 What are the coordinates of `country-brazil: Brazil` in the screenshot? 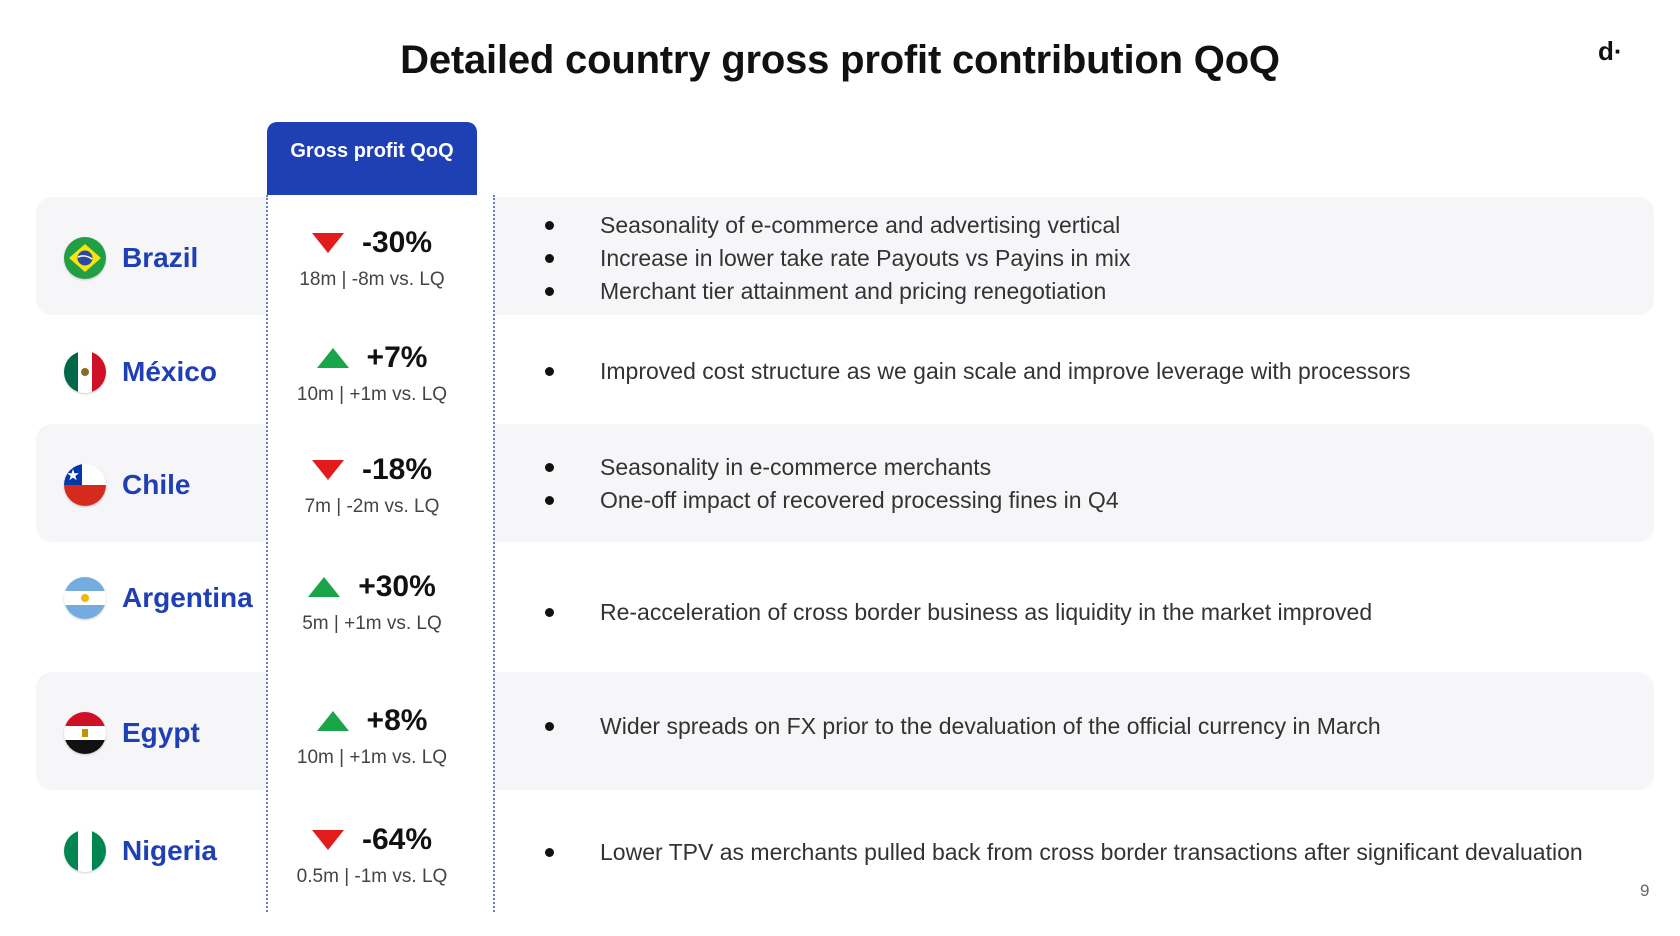 It's located at (131, 258).